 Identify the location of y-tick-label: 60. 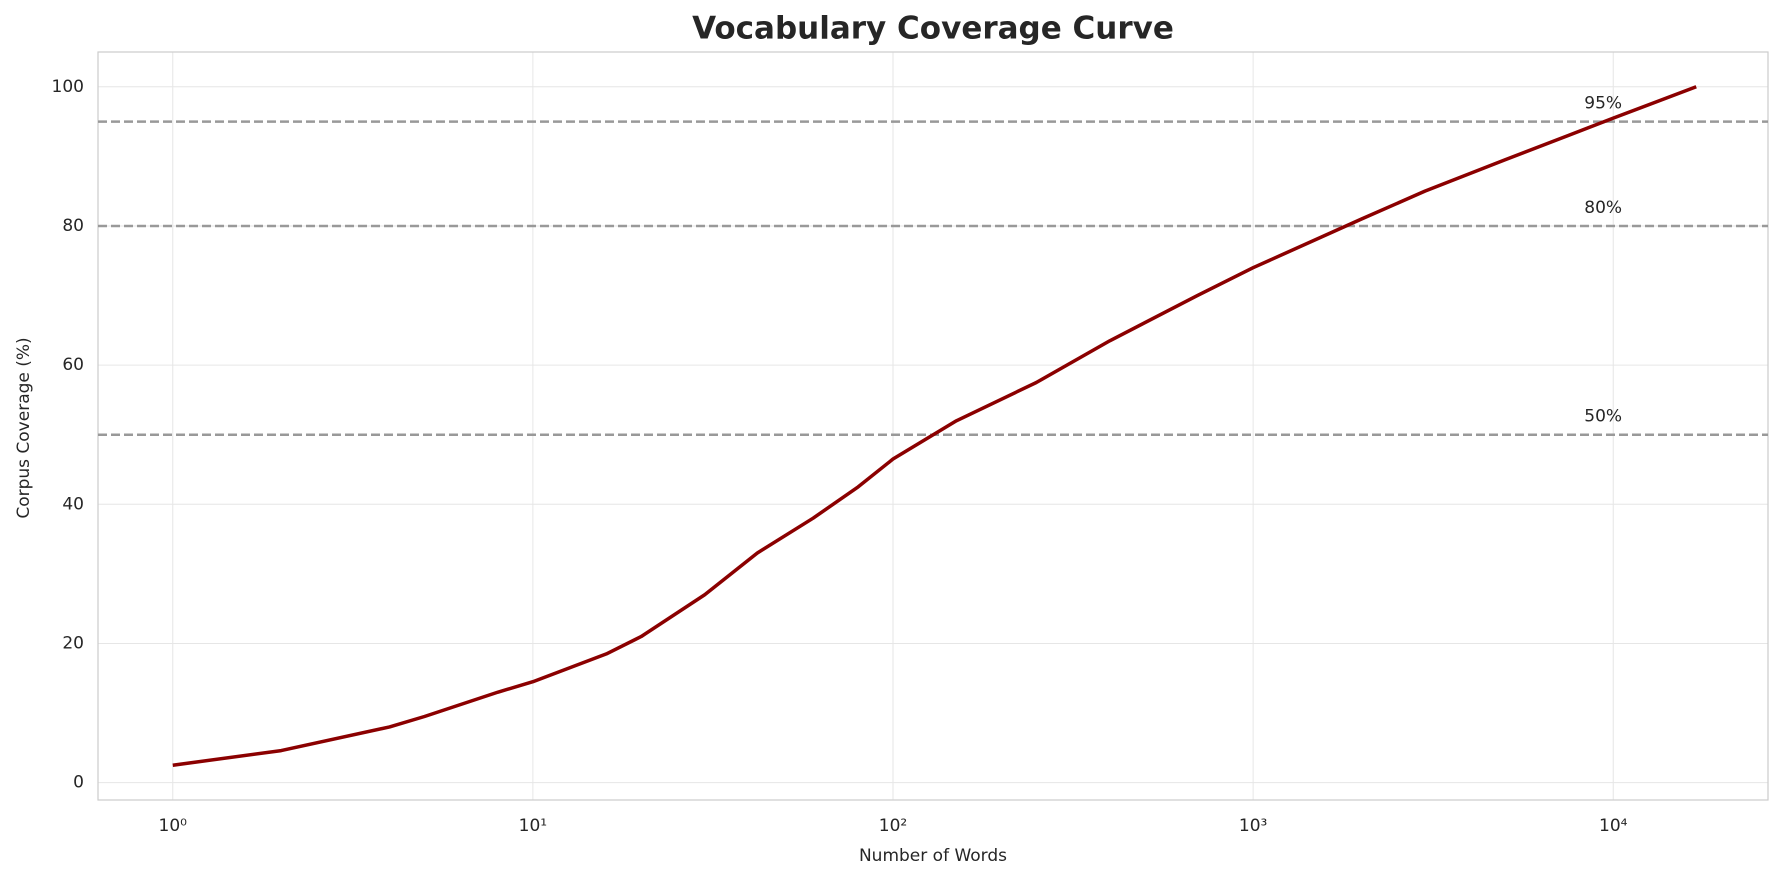
(73, 365).